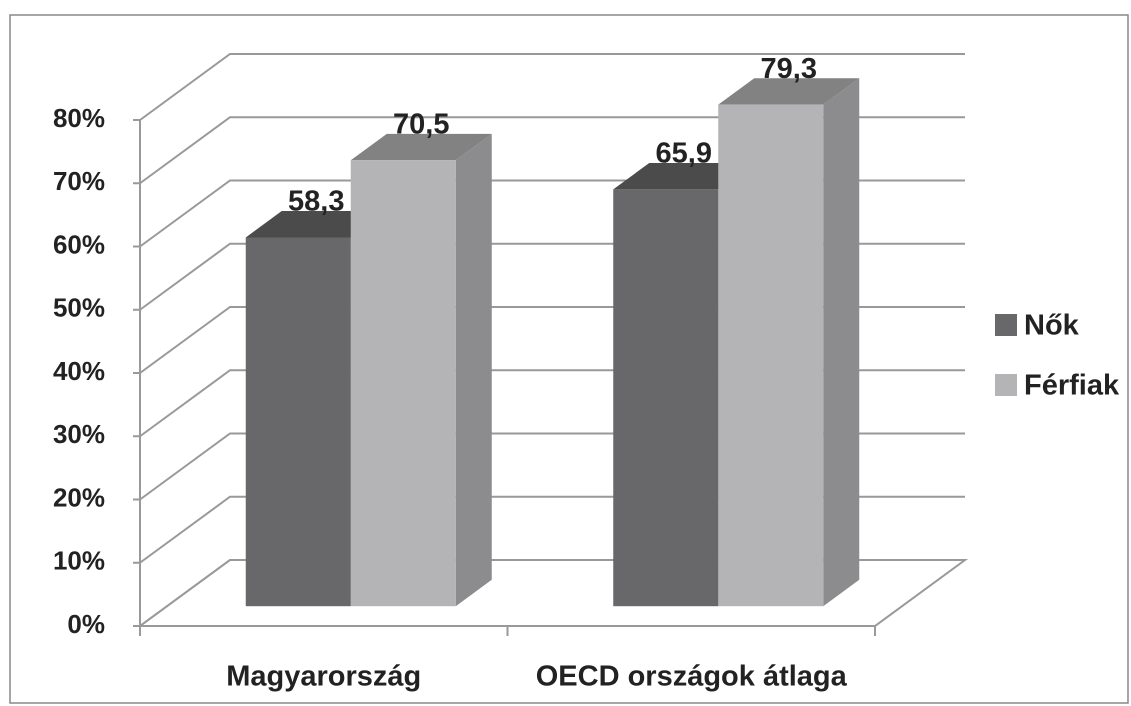 The height and width of the screenshot is (706, 1131). Describe the element at coordinates (79, 434) in the screenshot. I see `y-tick-label: 30%` at that location.